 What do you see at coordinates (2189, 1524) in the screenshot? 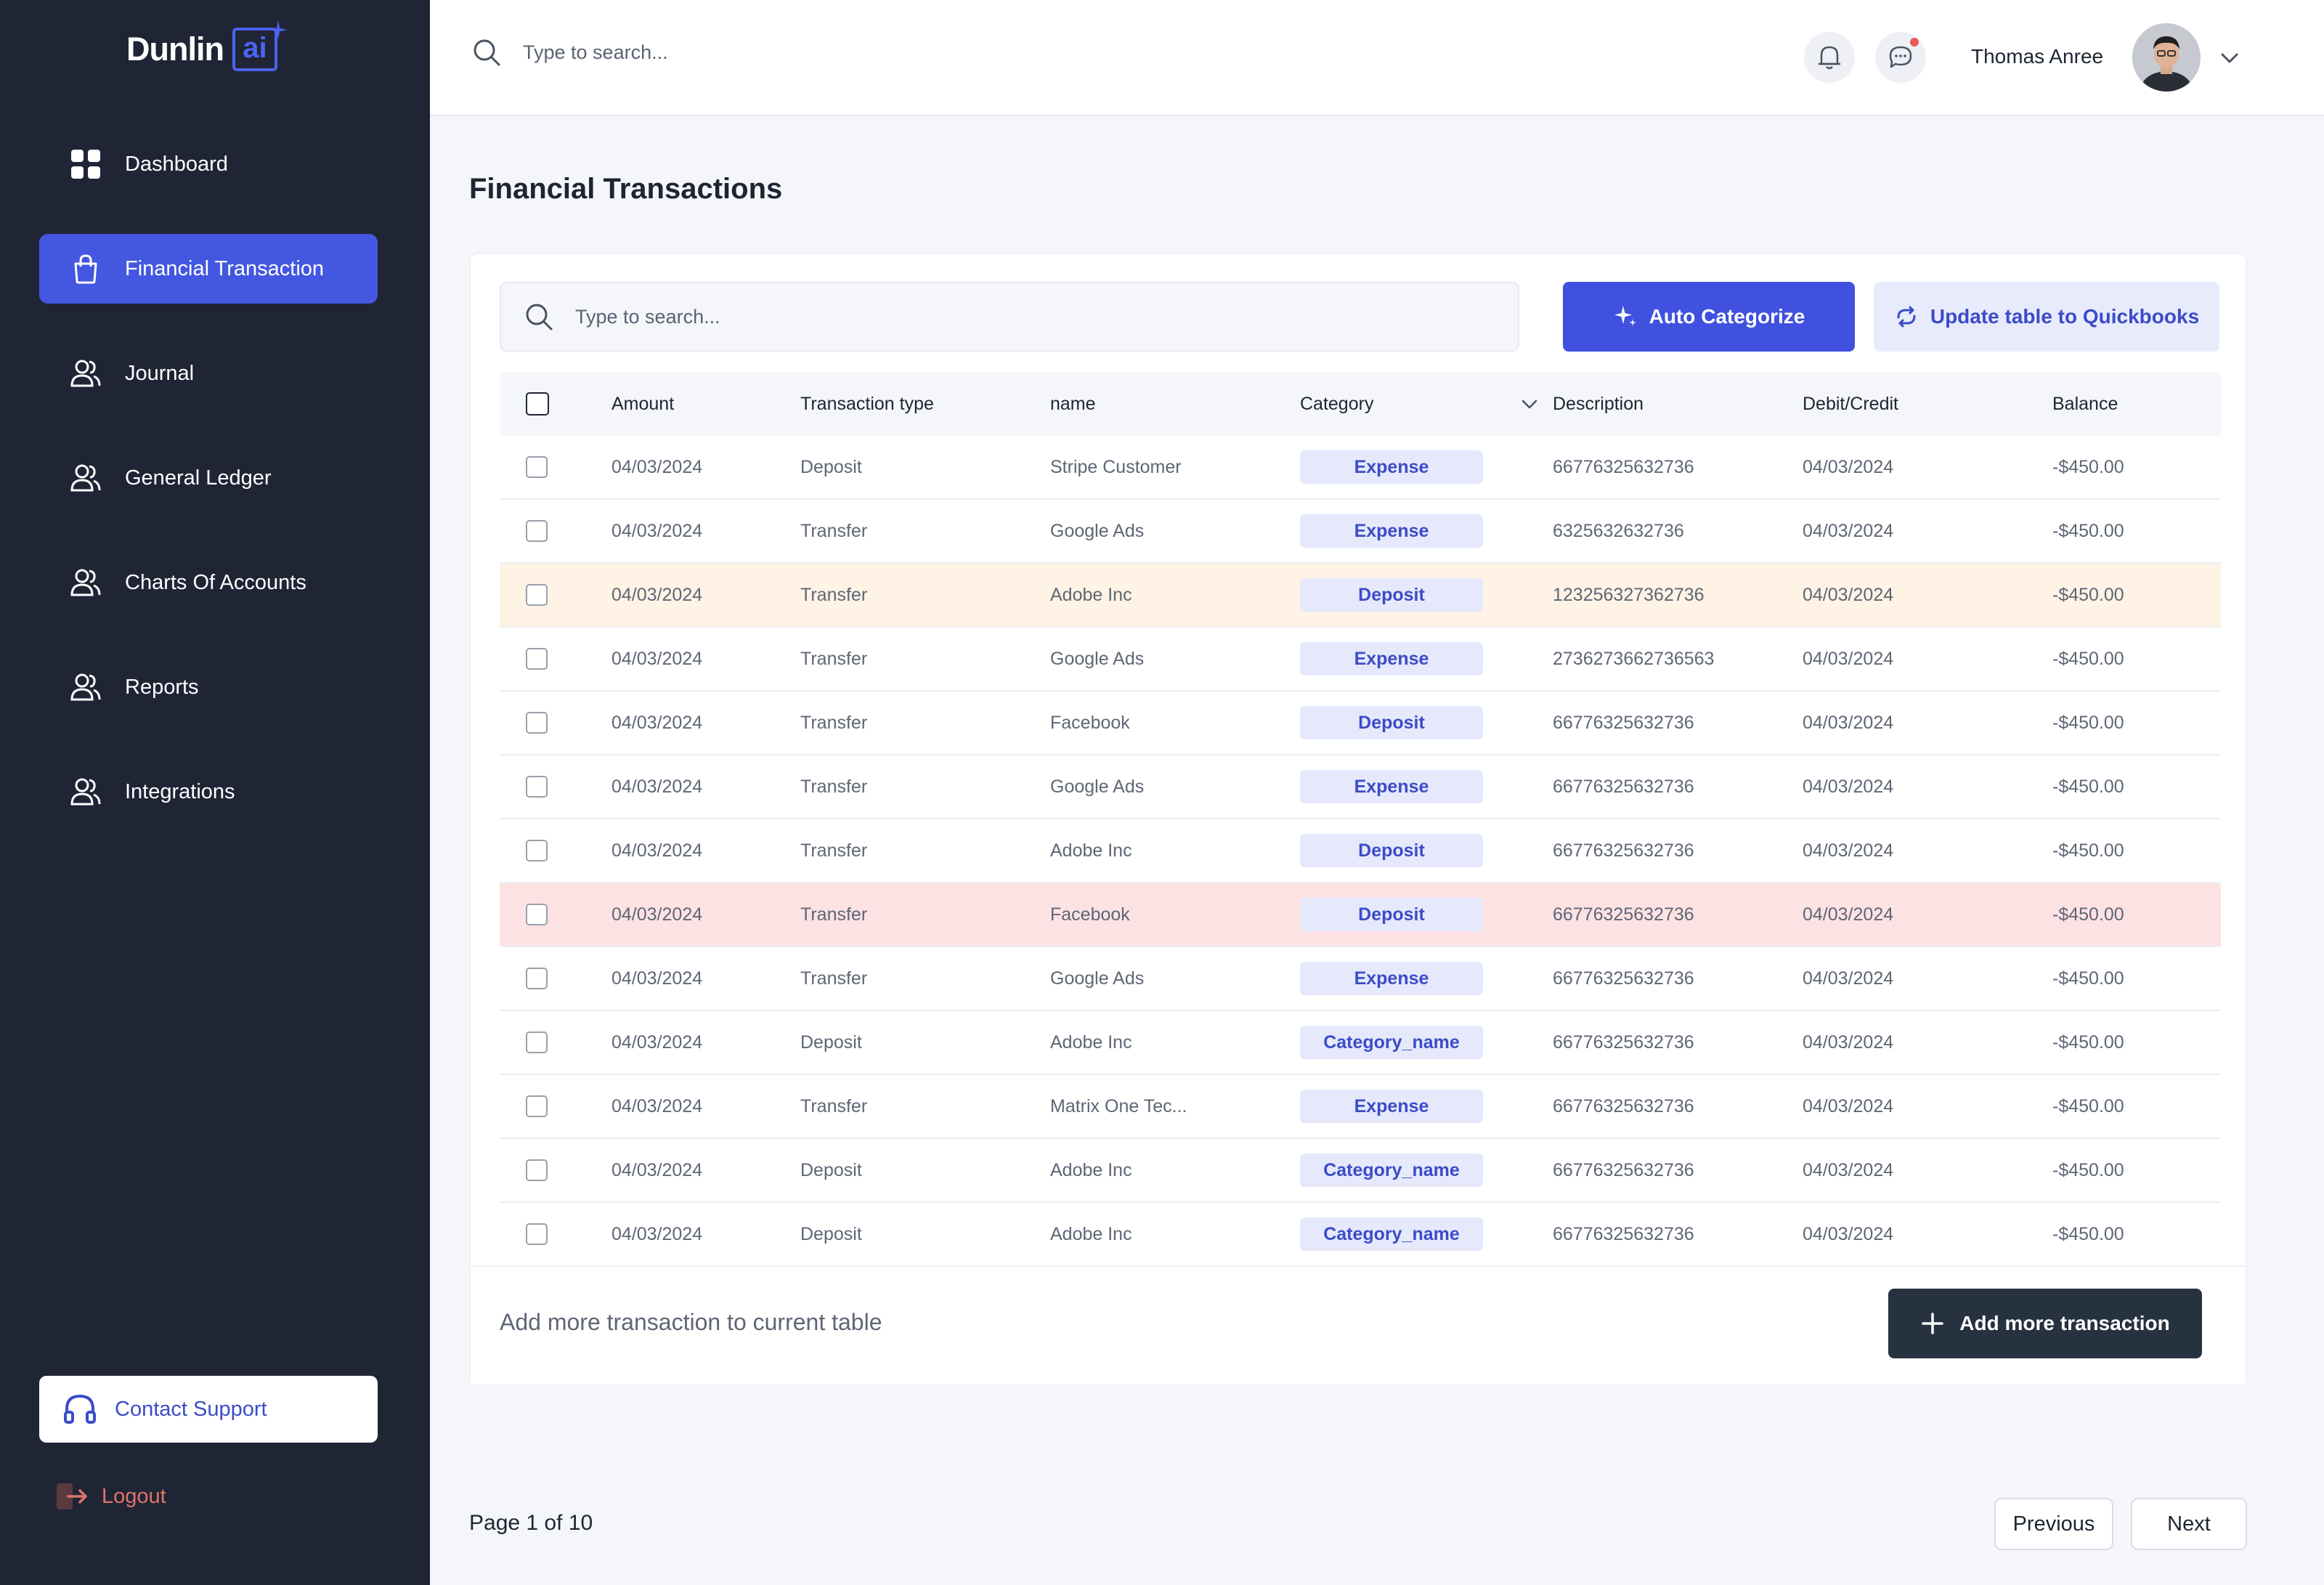
I see `next-button: Next` at bounding box center [2189, 1524].